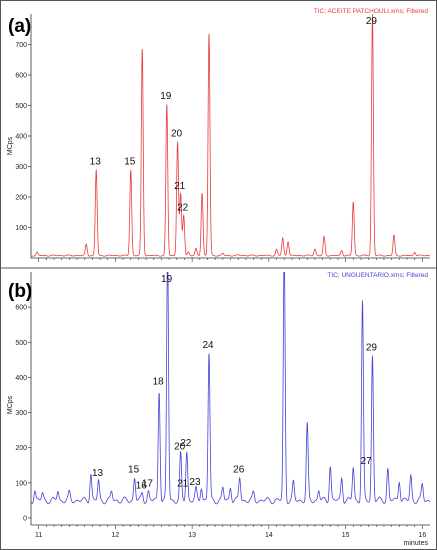 Image resolution: width=437 pixels, height=550 pixels. I want to click on x-tick-label: 16, so click(422, 535).